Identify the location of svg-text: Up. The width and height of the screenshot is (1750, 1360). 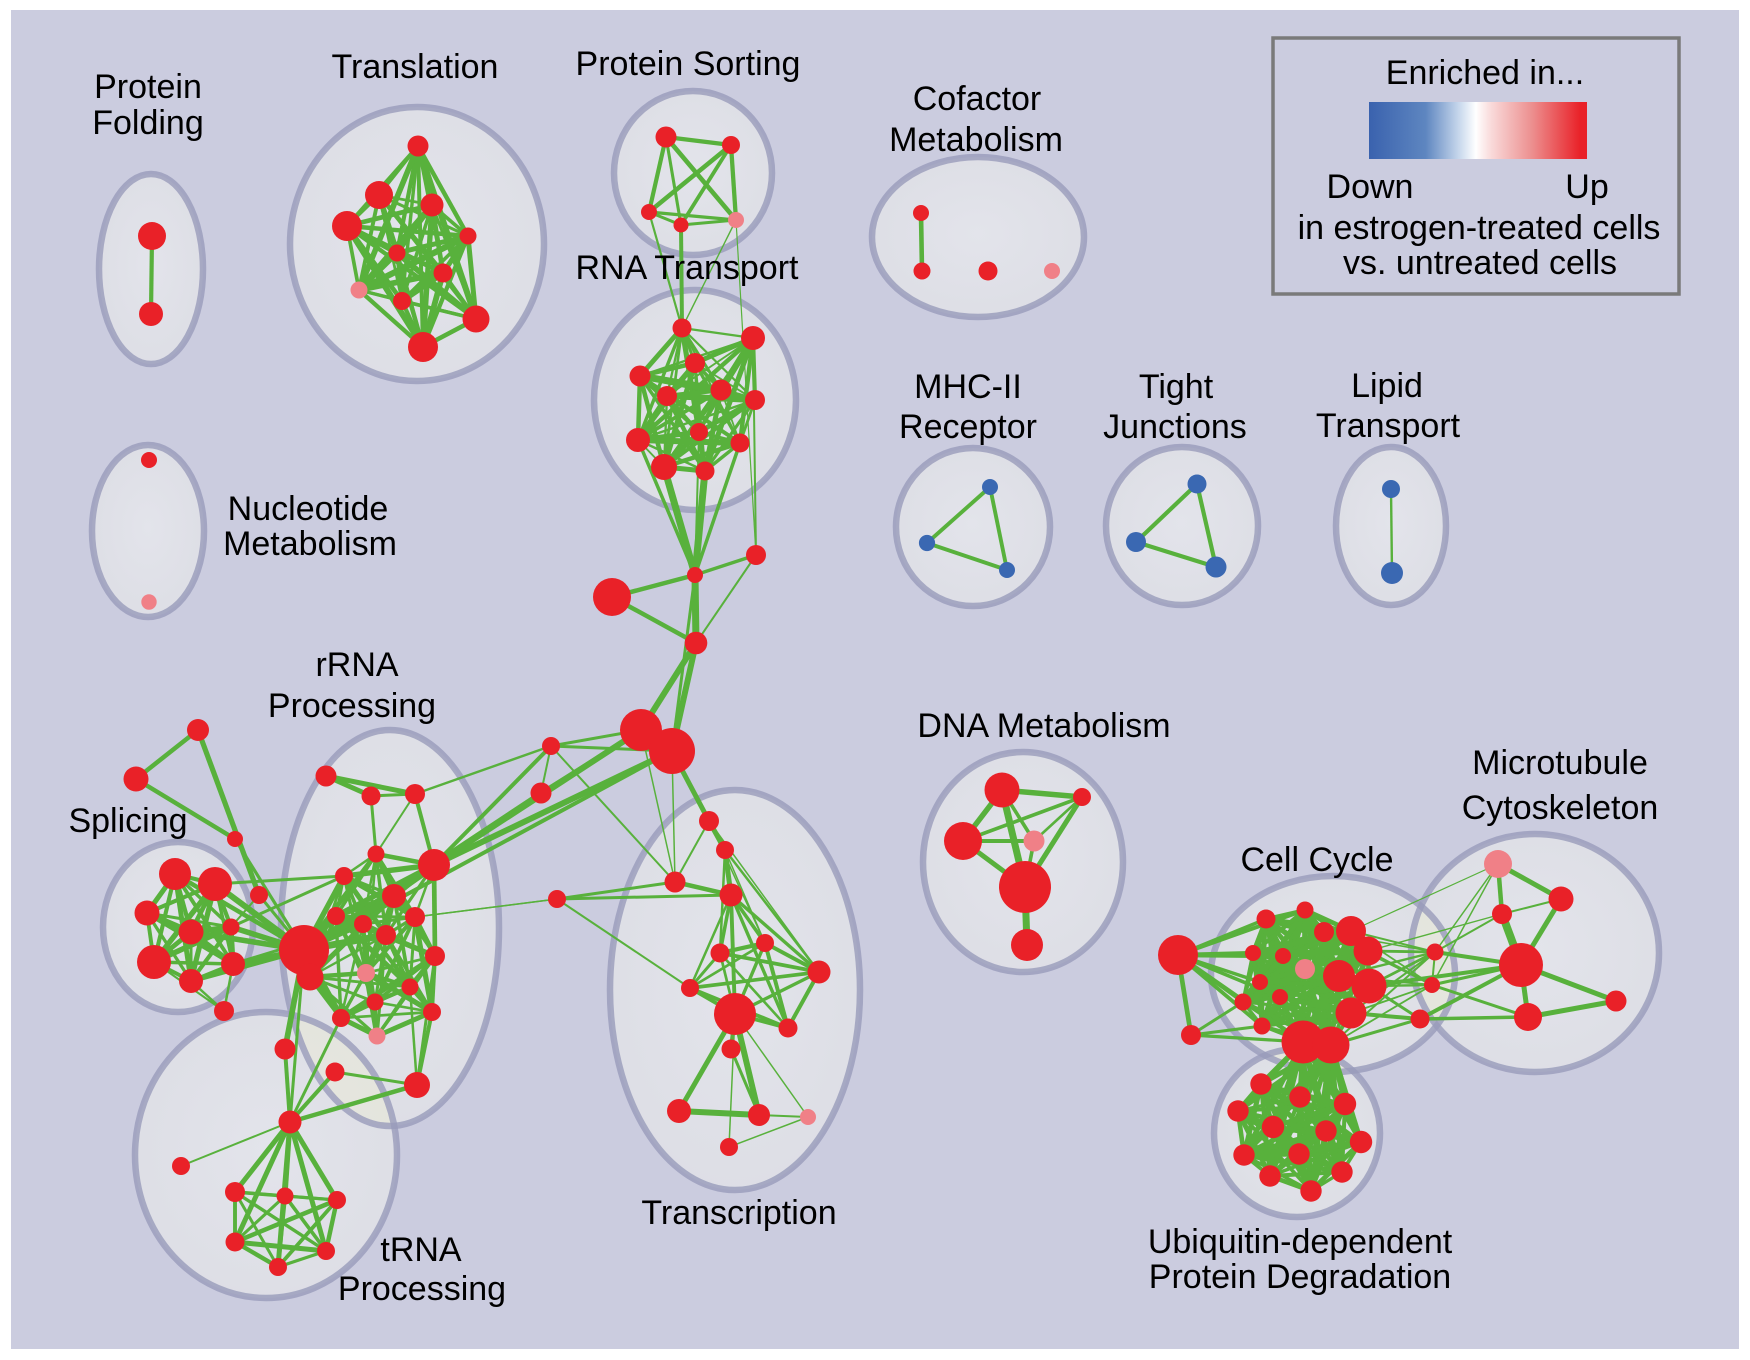
(1586, 187).